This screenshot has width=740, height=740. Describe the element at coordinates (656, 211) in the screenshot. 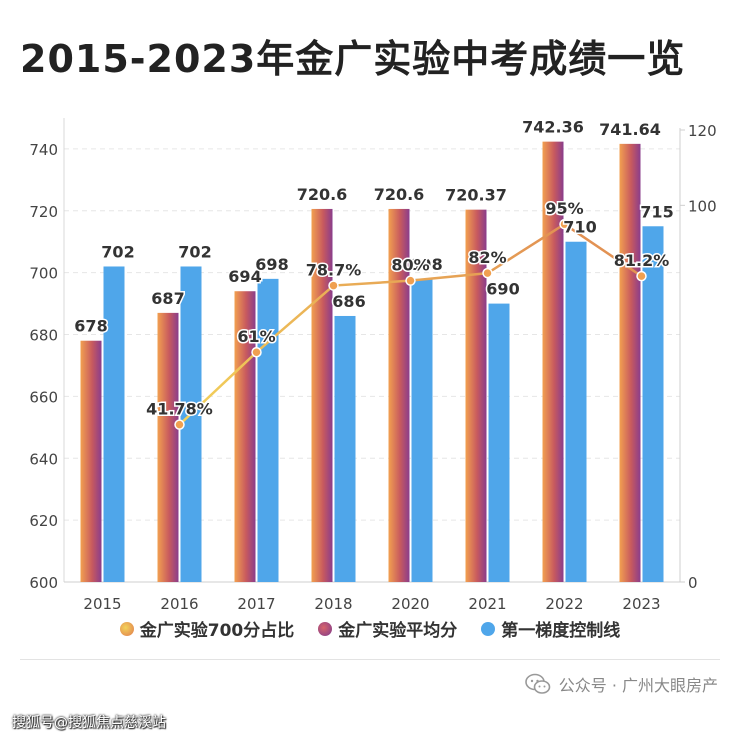

I see `data-label-control-line: 715` at that location.